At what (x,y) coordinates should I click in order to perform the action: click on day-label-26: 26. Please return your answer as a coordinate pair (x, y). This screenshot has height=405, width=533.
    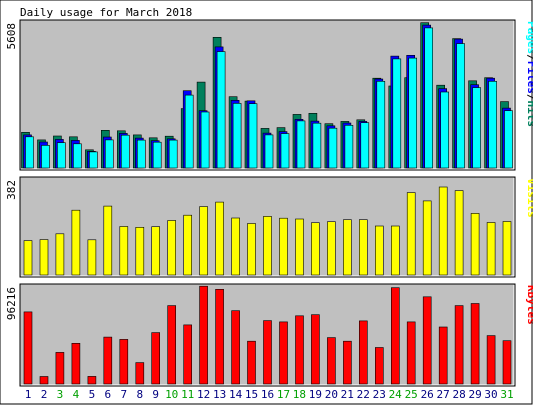
    Looking at the image, I should click on (427, 394).